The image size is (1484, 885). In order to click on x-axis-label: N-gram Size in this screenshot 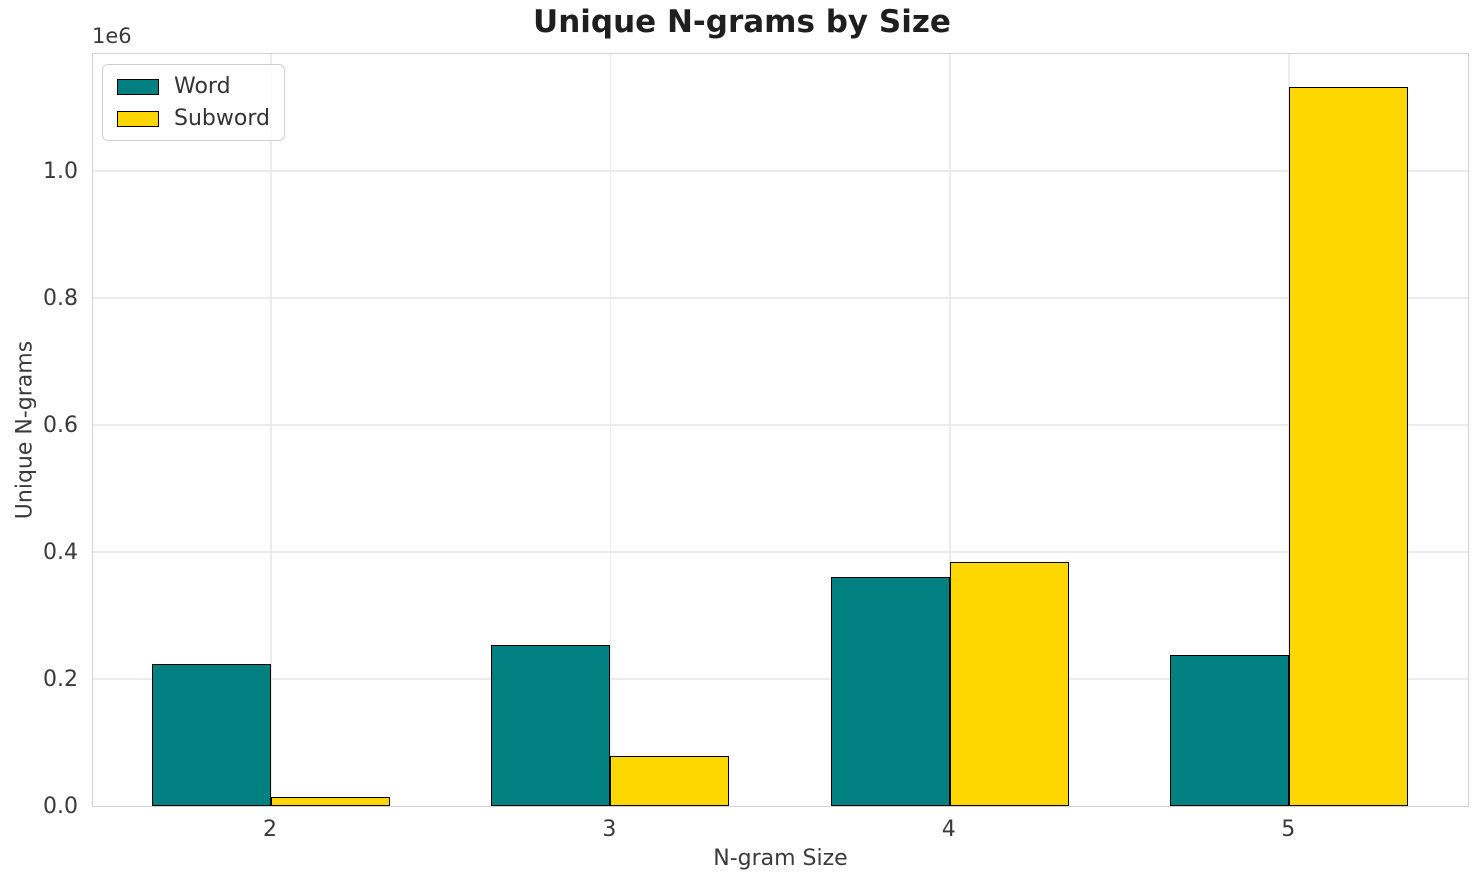, I will do `click(780, 858)`.